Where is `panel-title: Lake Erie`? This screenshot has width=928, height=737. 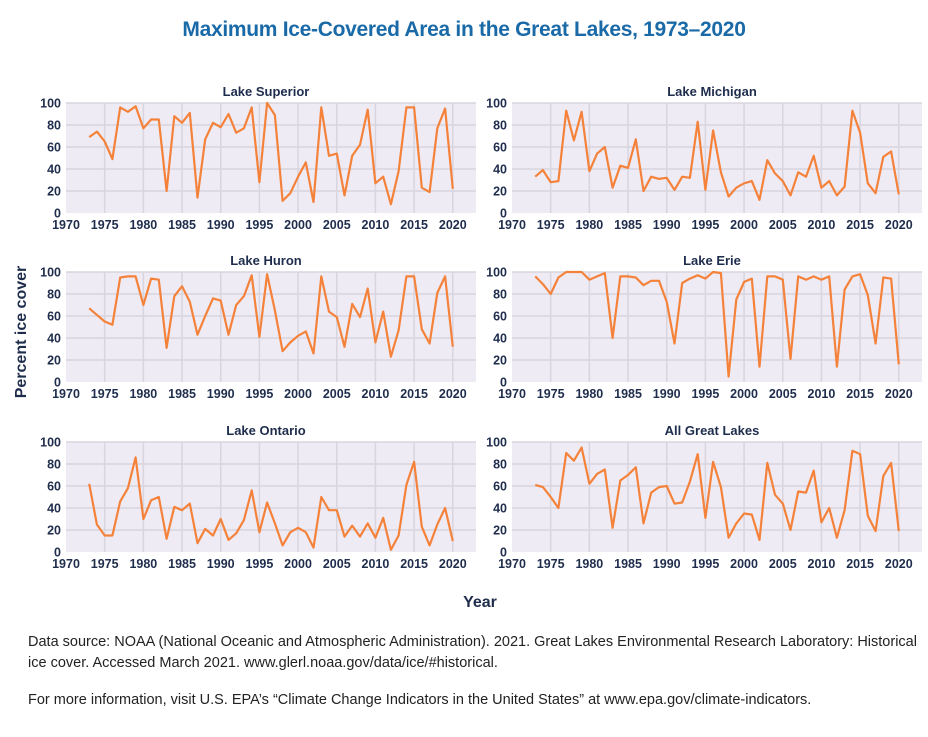
panel-title: Lake Erie is located at coordinates (712, 260).